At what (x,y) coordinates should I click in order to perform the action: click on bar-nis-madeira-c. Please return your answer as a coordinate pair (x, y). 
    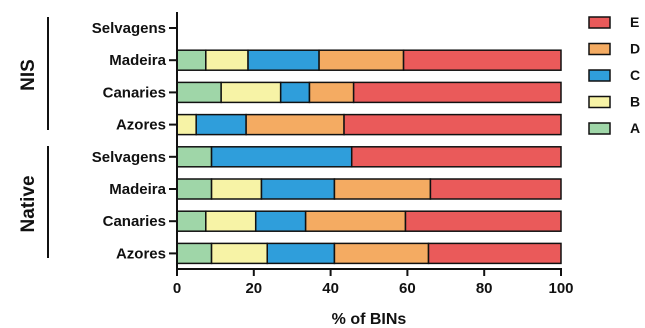
    Looking at the image, I should click on (283, 60).